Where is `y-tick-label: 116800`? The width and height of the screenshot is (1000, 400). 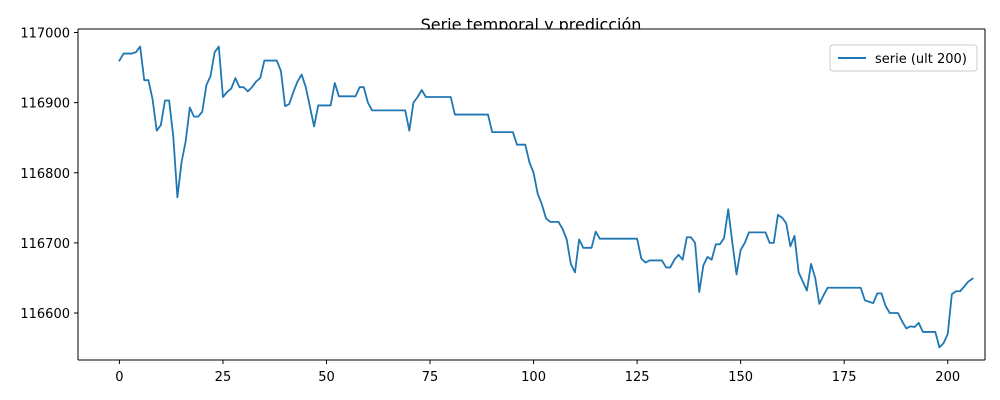 y-tick-label: 116800 is located at coordinates (45, 174).